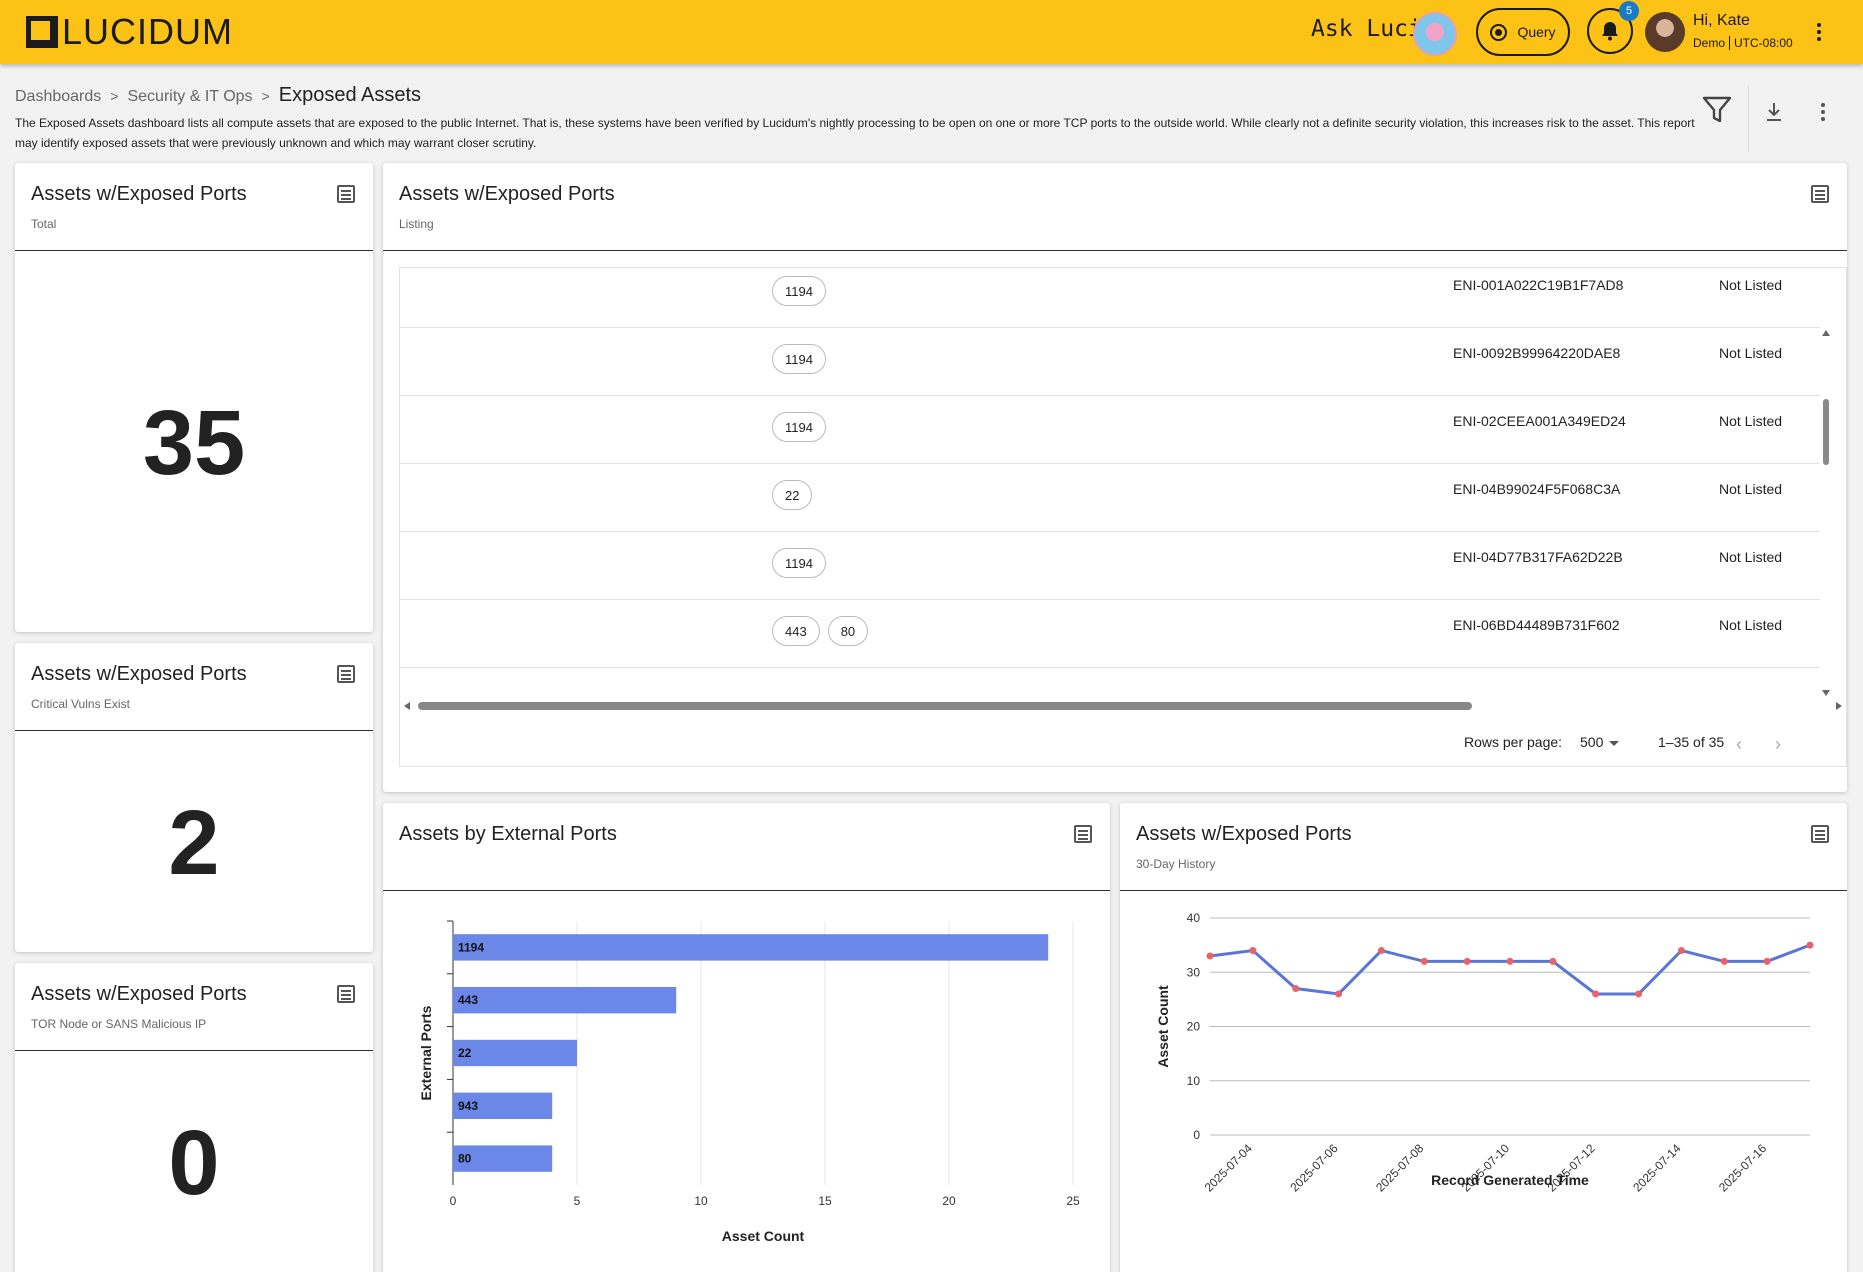 Image resolution: width=1863 pixels, height=1272 pixels. What do you see at coordinates (1110, 634) in the screenshot?
I see `table-row: 443 80 ENI-06BD44489B731F602 Not Listed` at bounding box center [1110, 634].